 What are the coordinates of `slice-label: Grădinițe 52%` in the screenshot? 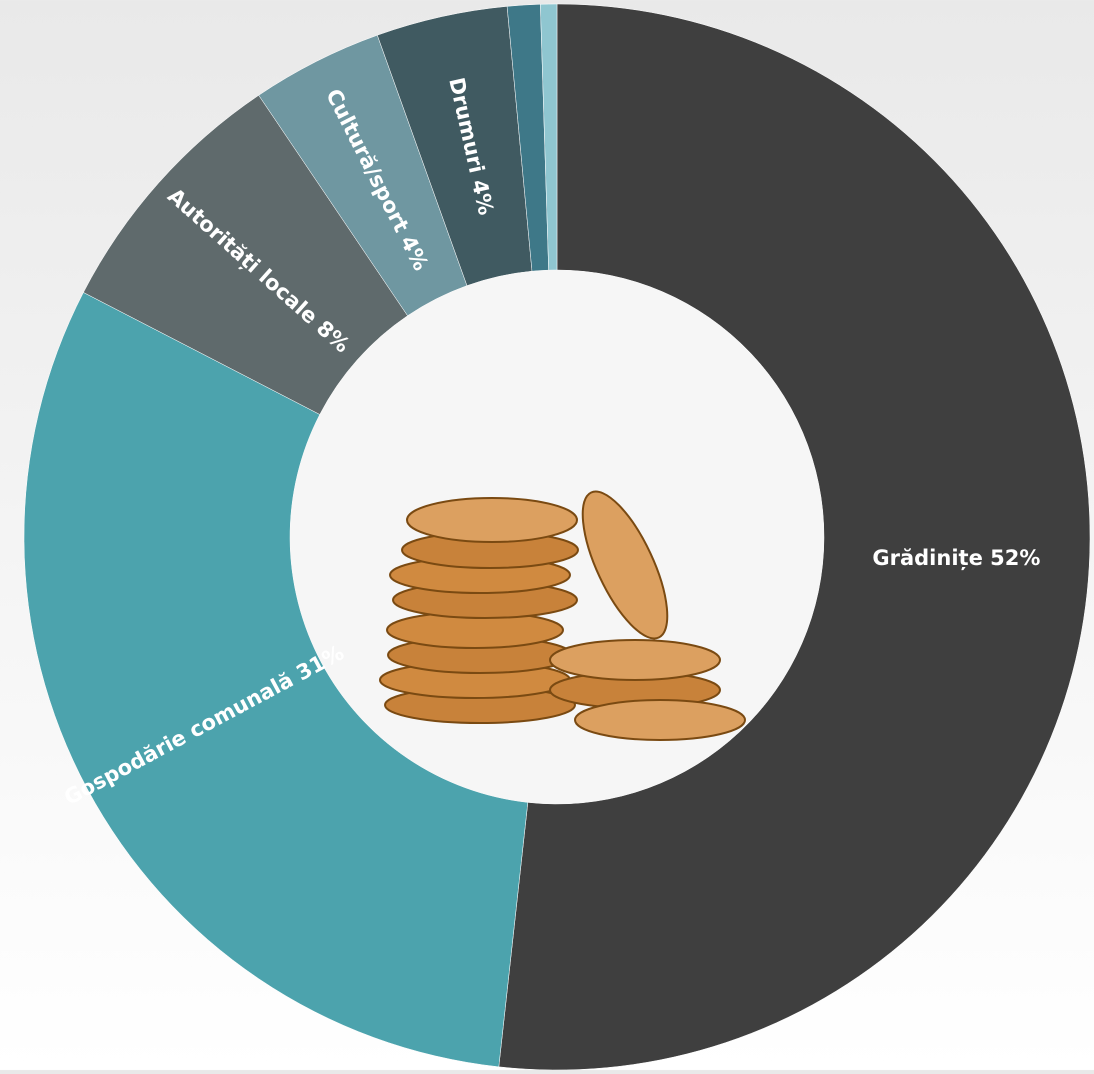 It's located at (956, 558).